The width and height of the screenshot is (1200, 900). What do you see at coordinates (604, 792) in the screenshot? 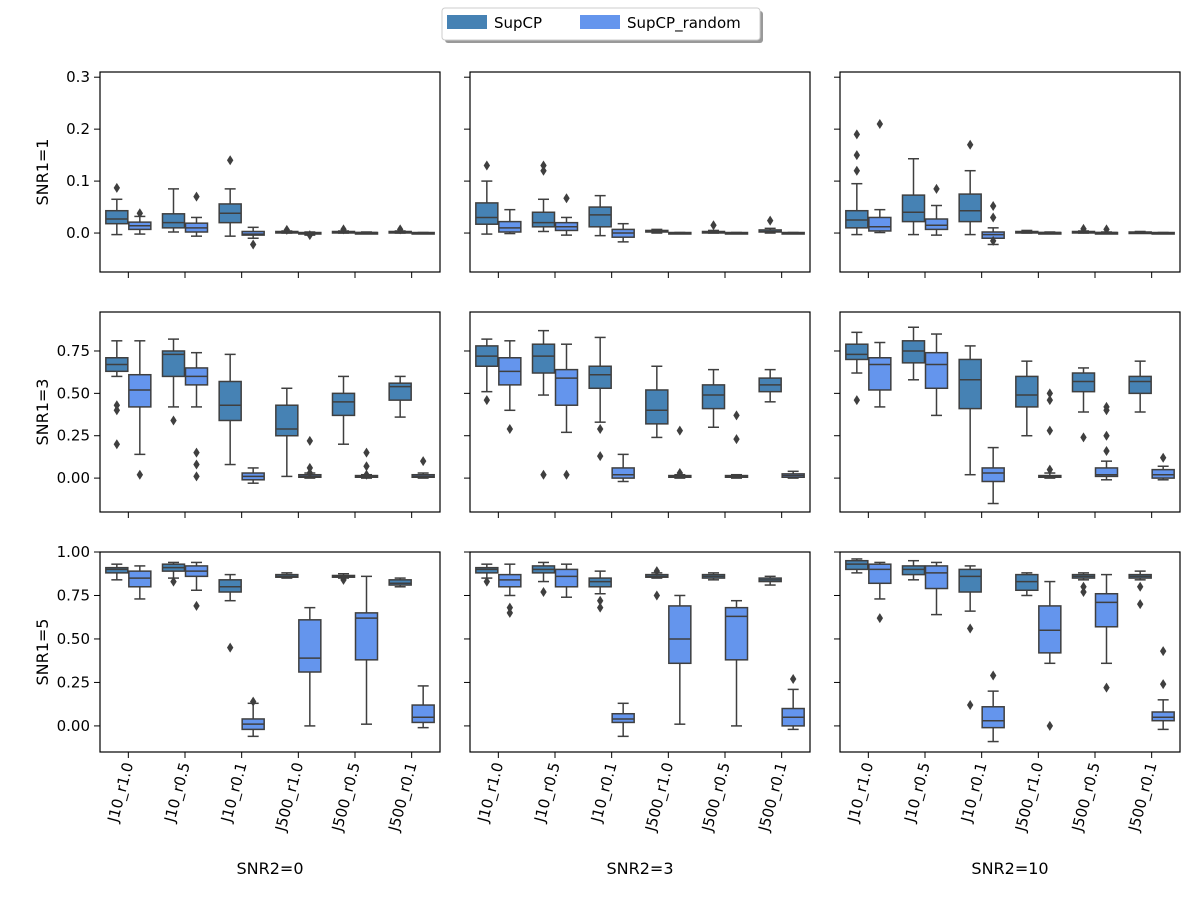
I see `x-tick-label: J10_r0.1` at bounding box center [604, 792].